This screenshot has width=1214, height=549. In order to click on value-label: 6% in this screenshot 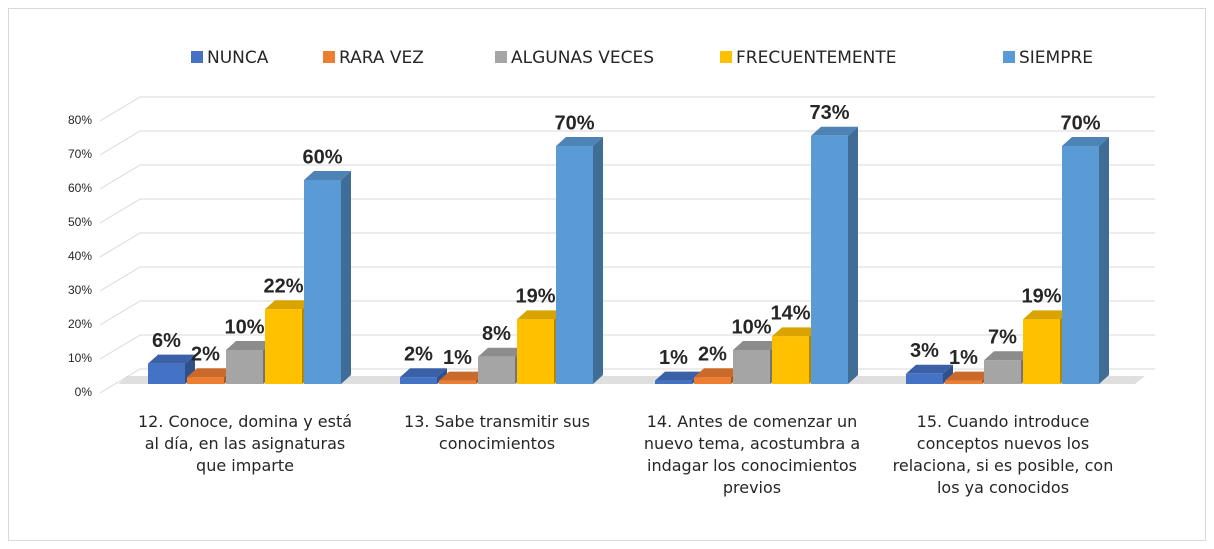, I will do `click(166, 341)`.